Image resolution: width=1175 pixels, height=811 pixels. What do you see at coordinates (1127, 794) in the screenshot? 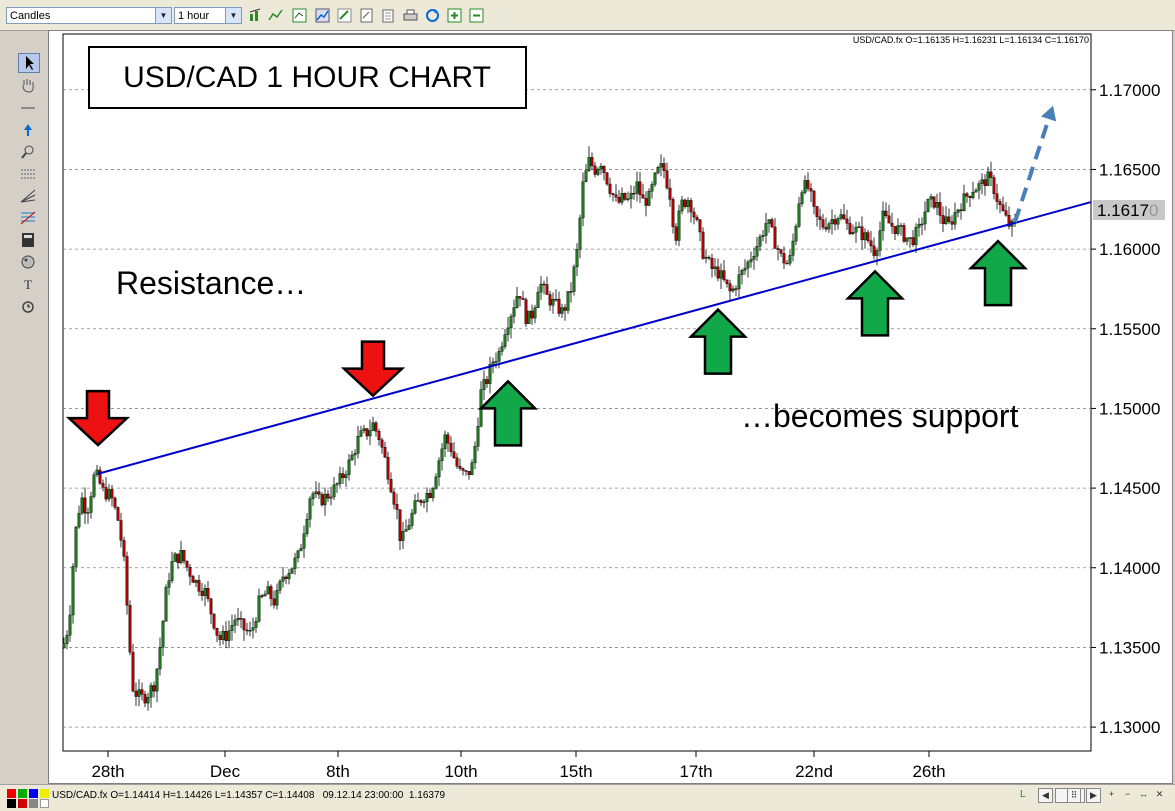
I see `zoom-out-icon: −` at bounding box center [1127, 794].